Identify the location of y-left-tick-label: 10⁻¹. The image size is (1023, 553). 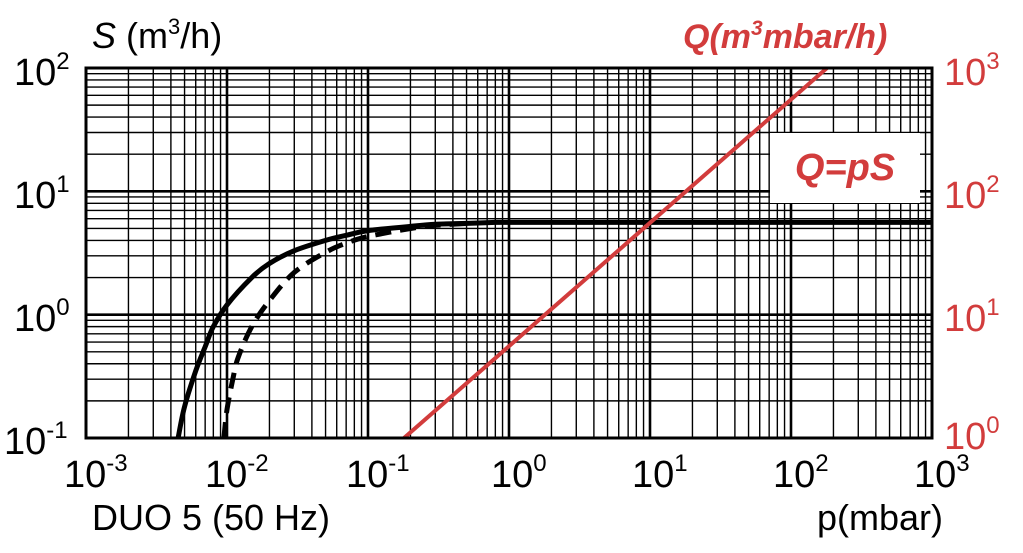
(36, 440).